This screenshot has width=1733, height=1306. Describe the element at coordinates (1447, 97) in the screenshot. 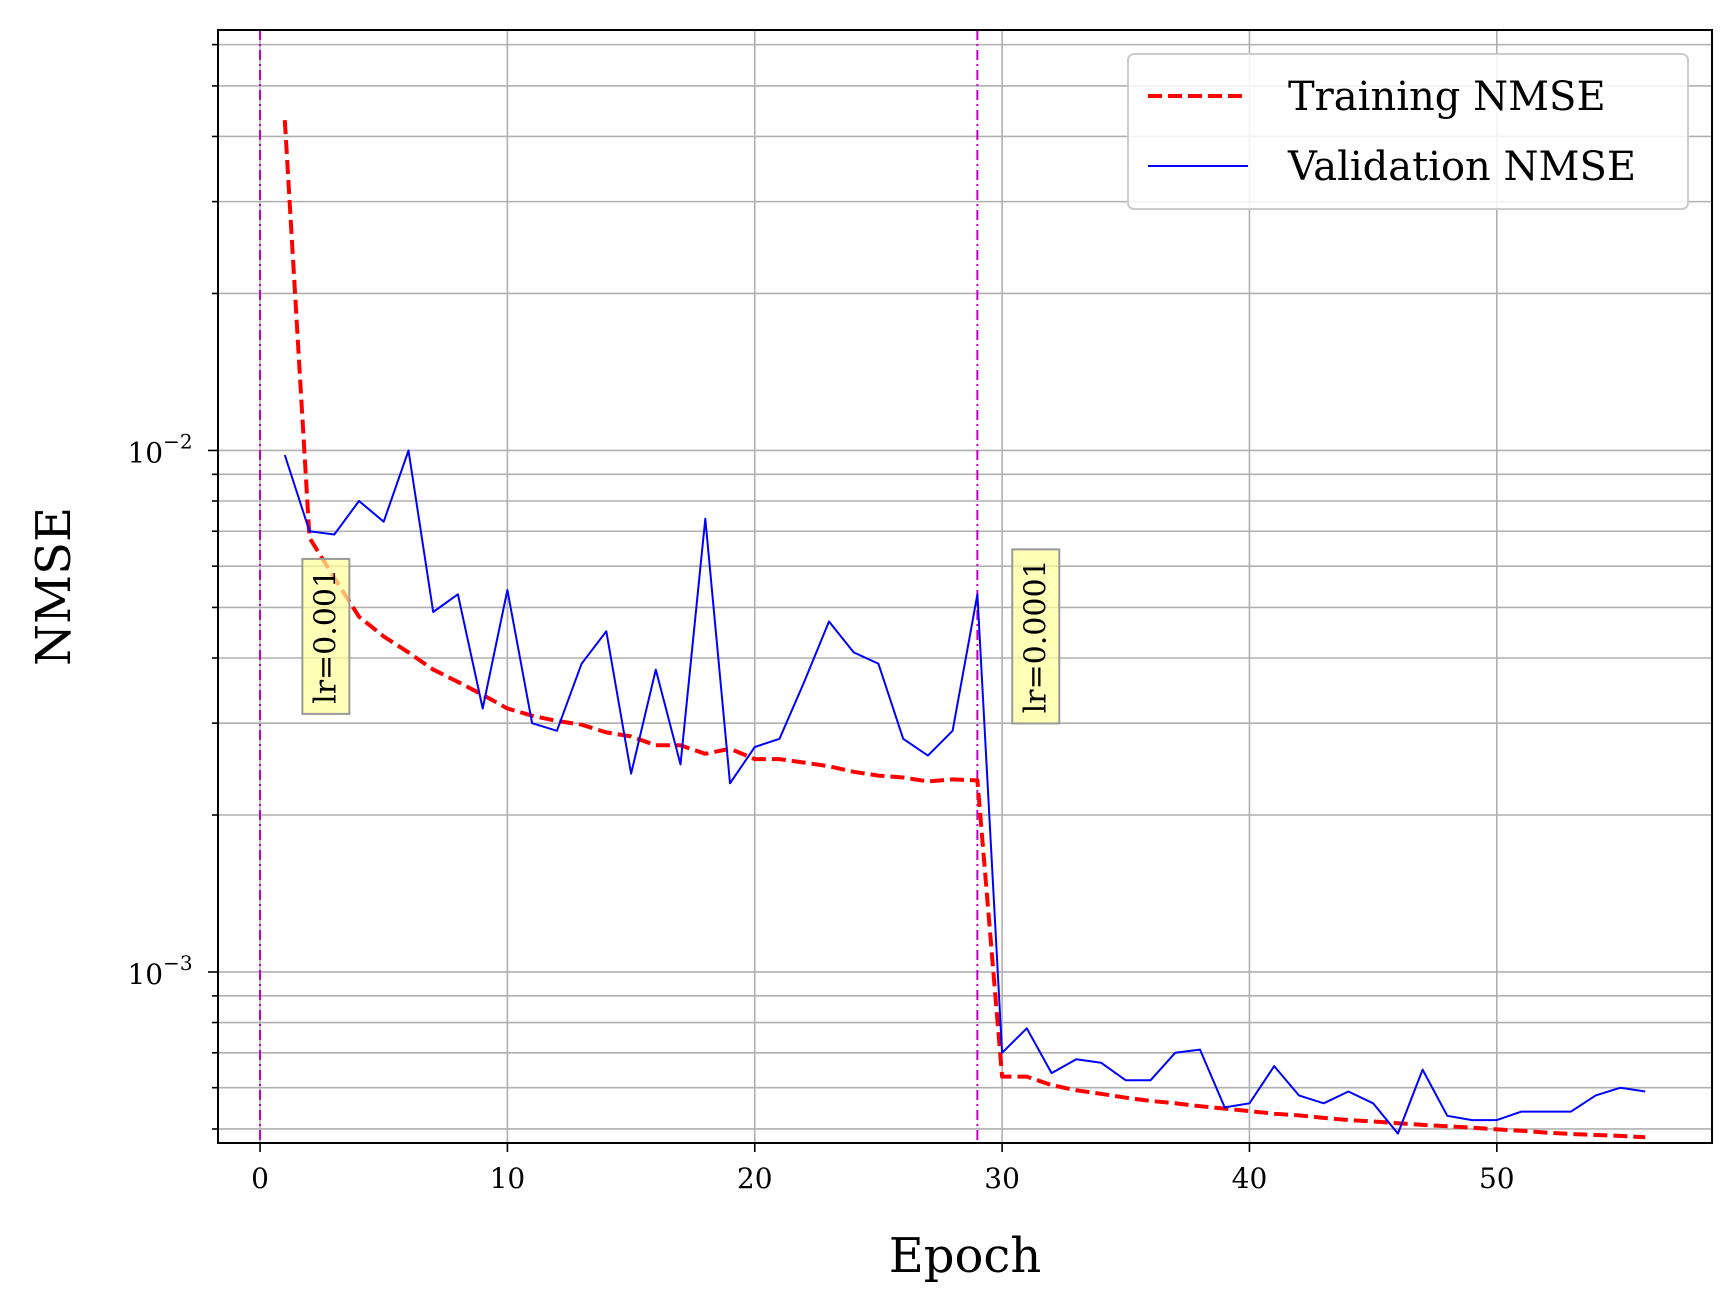

I see `legend-label-training: Training NMSE` at that location.